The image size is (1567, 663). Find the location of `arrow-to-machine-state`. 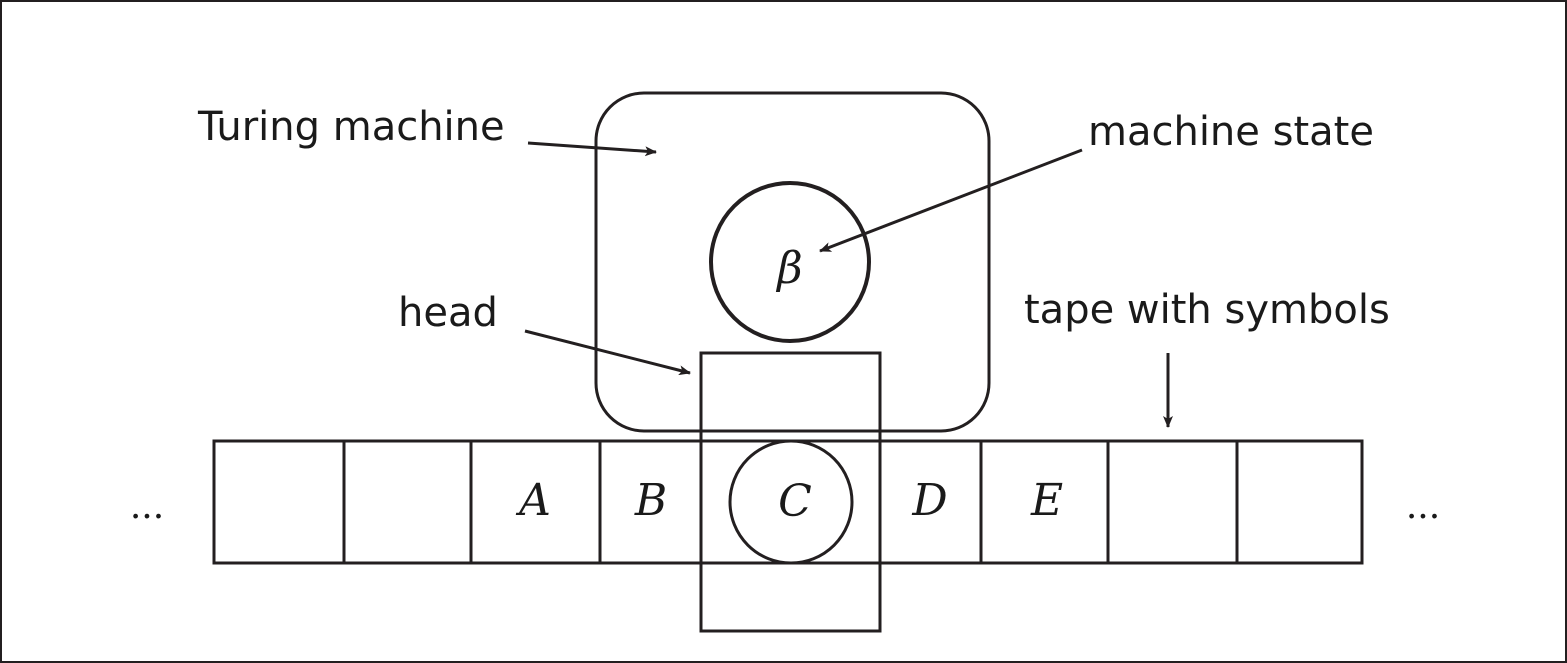

arrow-to-machine-state is located at coordinates (951, 200).